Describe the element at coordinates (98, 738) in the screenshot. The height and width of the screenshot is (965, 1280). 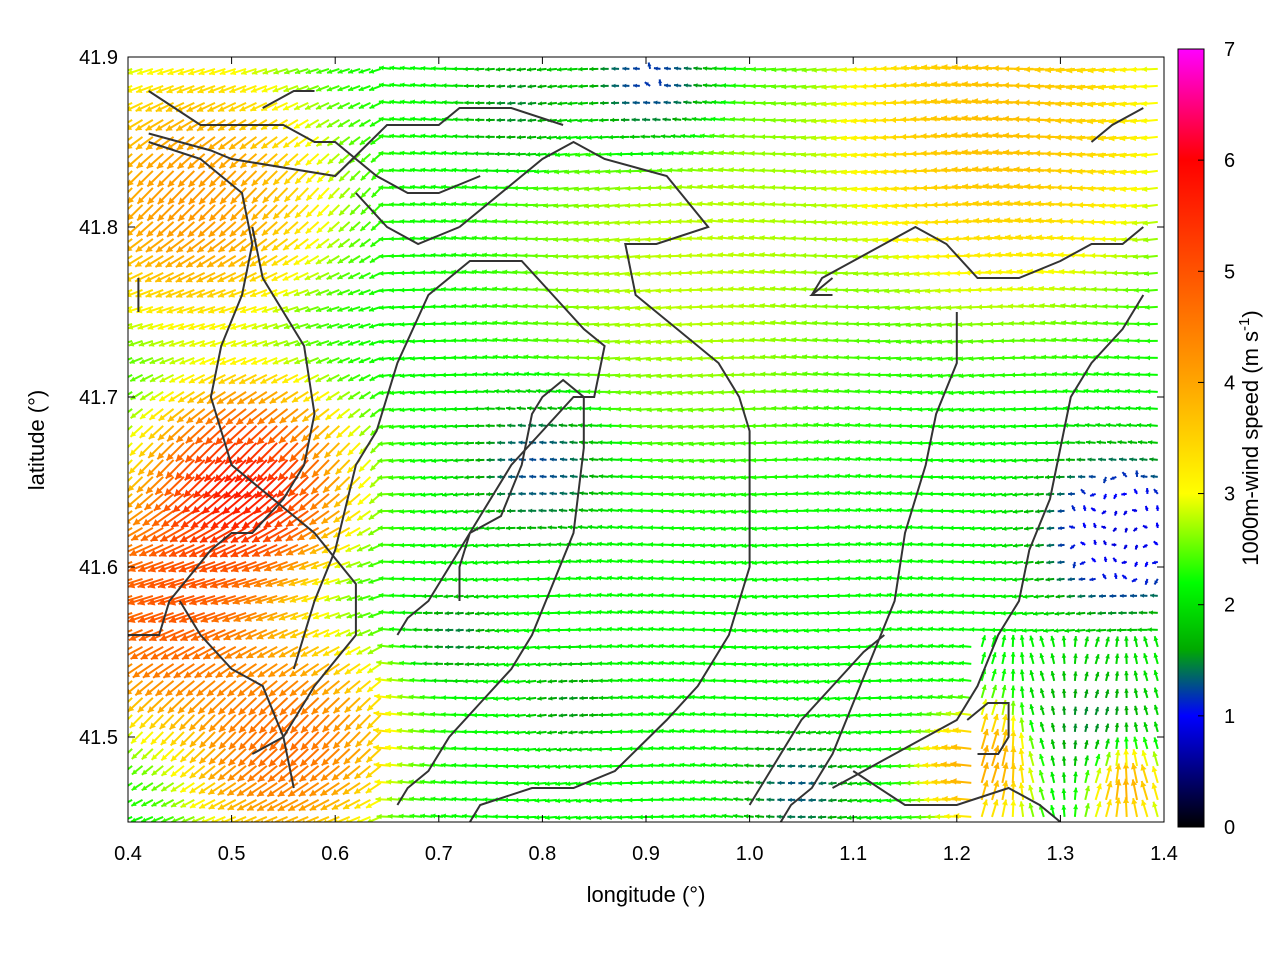
I see `y-tick-label: 41.5` at that location.